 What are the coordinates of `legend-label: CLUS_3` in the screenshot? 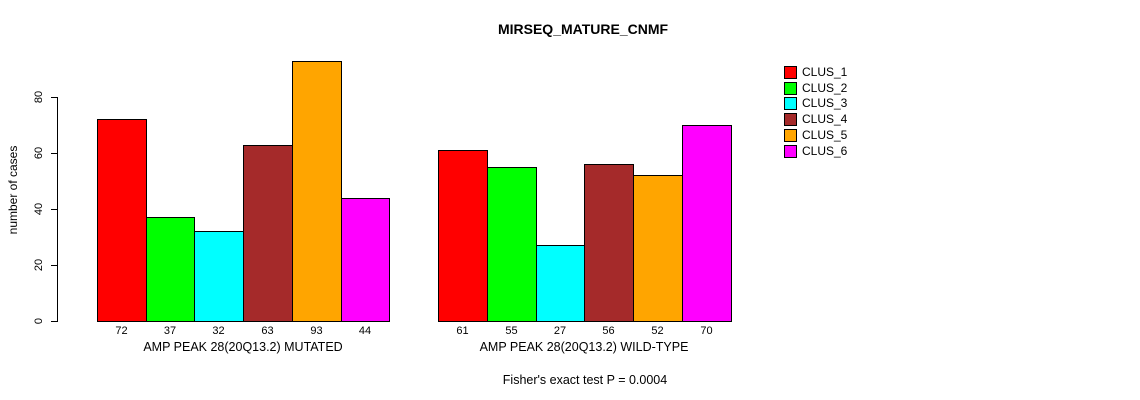 It's located at (825, 103).